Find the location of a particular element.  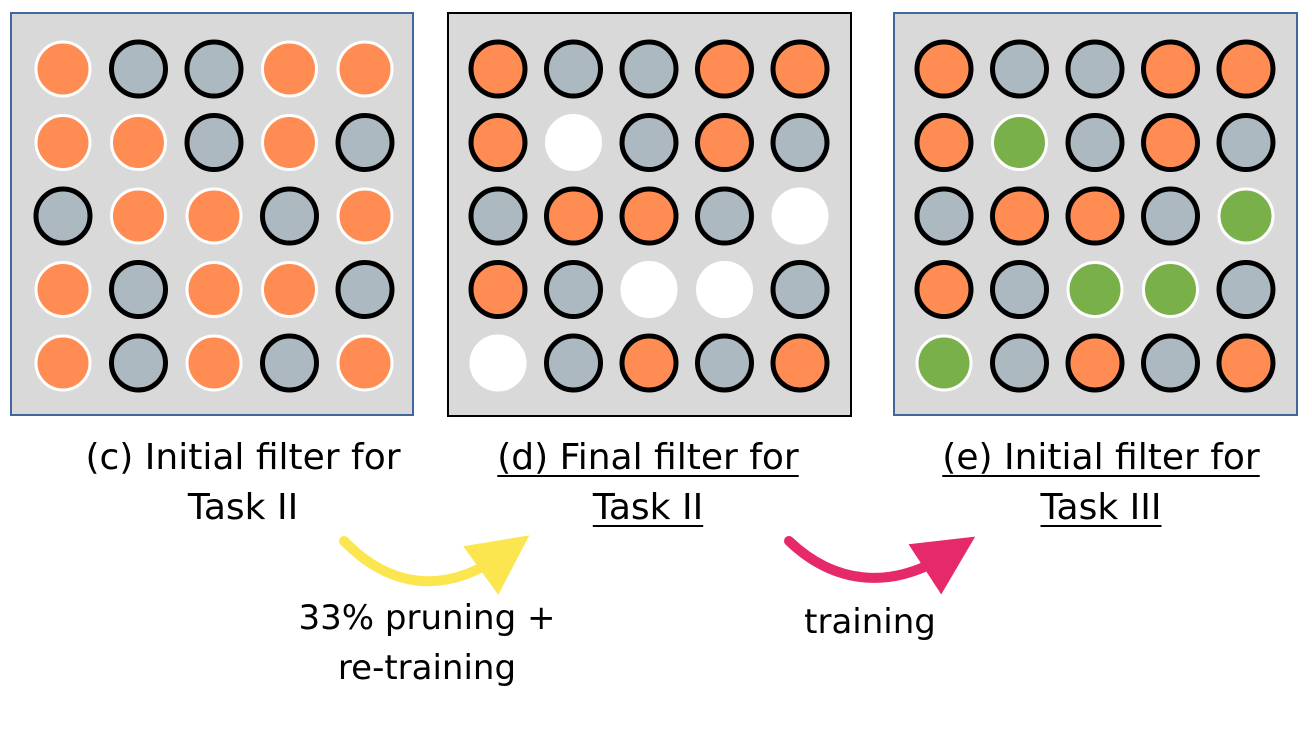

caption-e: (e) Initial filter for Task III is located at coordinates (1098, 483).